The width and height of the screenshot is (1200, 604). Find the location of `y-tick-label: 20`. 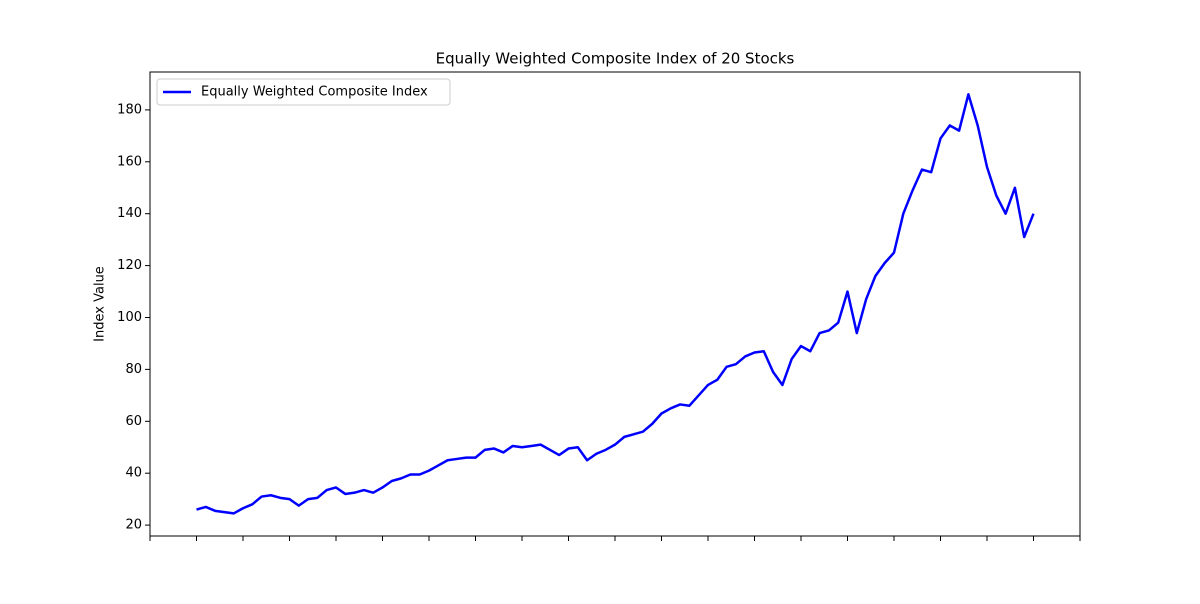

y-tick-label: 20 is located at coordinates (133, 525).